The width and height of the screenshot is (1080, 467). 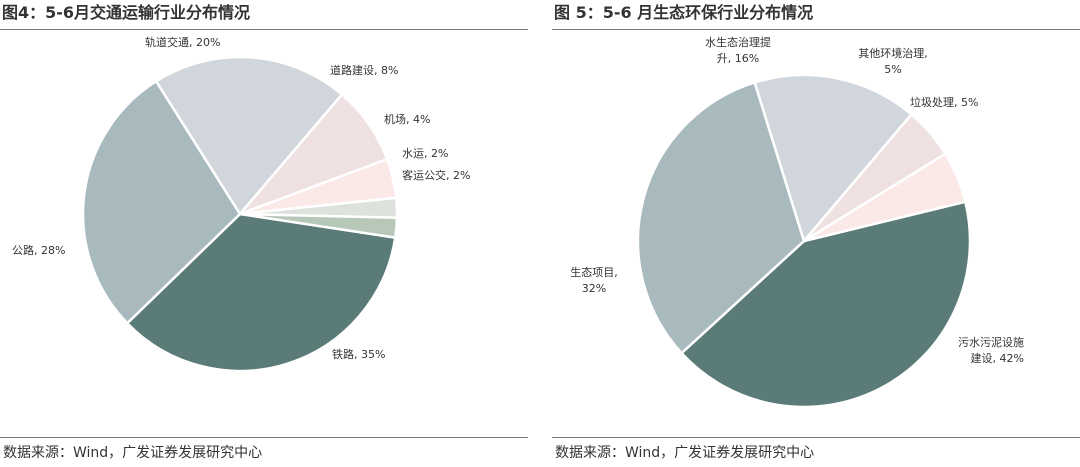 What do you see at coordinates (126, 12) in the screenshot?
I see `chart-title: 图4：5-6月交通运输行业分布情况` at bounding box center [126, 12].